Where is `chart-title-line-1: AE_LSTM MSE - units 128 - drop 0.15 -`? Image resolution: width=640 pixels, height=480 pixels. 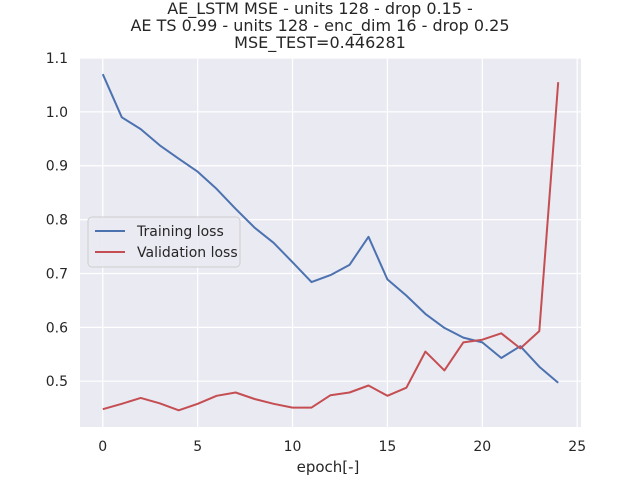 chart-title-line-1: AE_LSTM MSE - units 128 - drop 0.15 - is located at coordinates (320, 9).